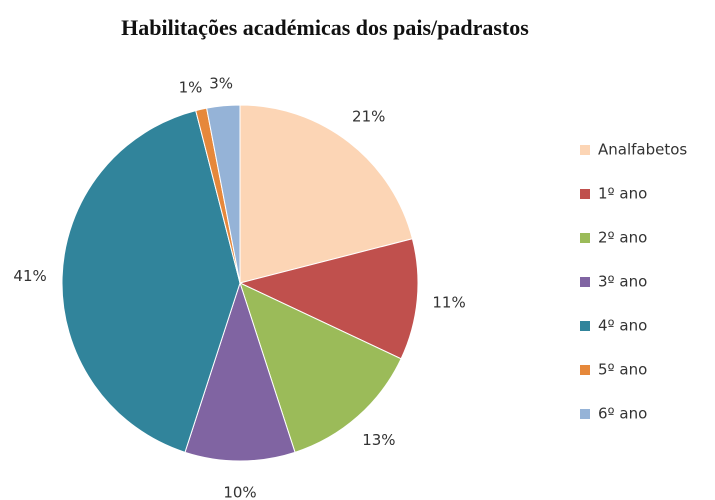 This screenshot has width=715, height=500. What do you see at coordinates (622, 326) in the screenshot?
I see `legend-label: 4º ano` at bounding box center [622, 326].